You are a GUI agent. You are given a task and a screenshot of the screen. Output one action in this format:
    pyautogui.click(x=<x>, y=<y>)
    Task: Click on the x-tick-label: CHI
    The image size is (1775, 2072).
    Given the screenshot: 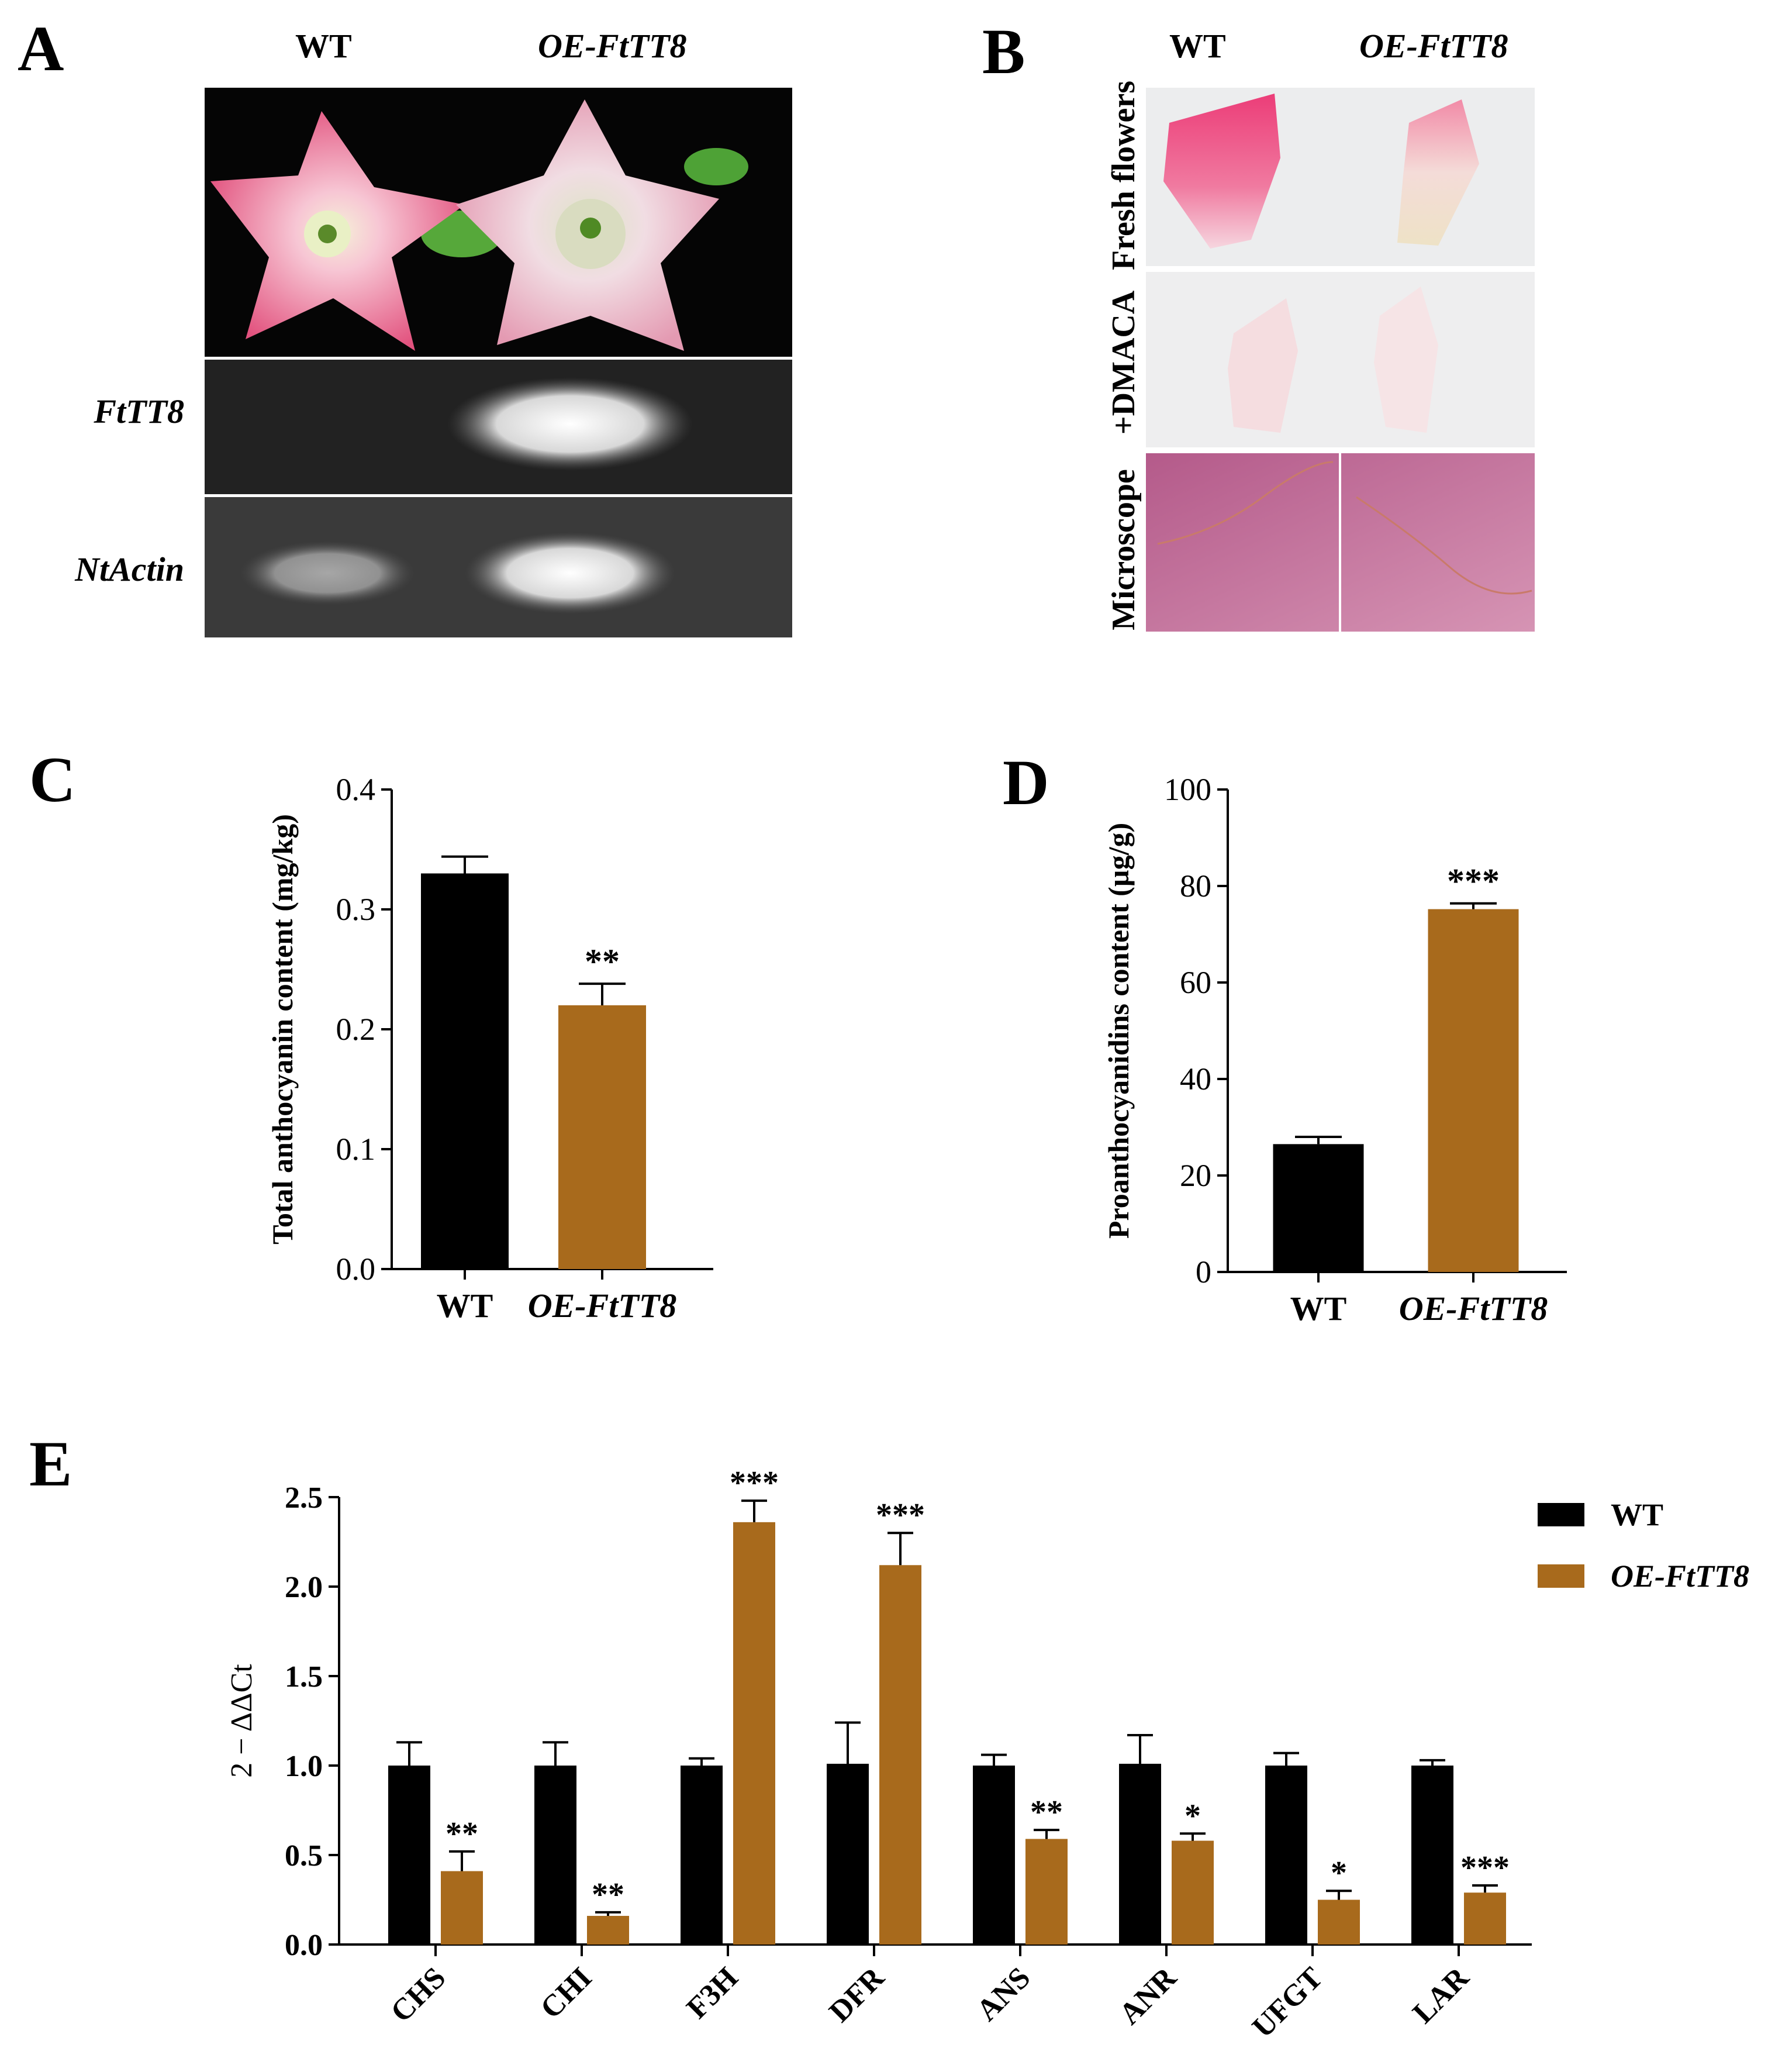 What is the action you would take?
    pyautogui.click(x=566, y=1993)
    